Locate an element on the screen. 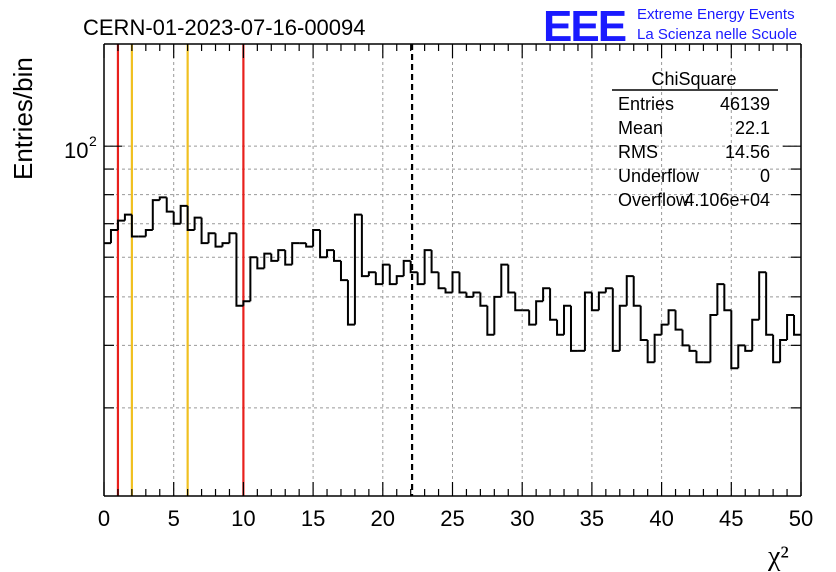 Image resolution: width=836 pixels, height=572 pixels. run-title: CERN-01-2023-07-16-00094 is located at coordinates (224, 27).